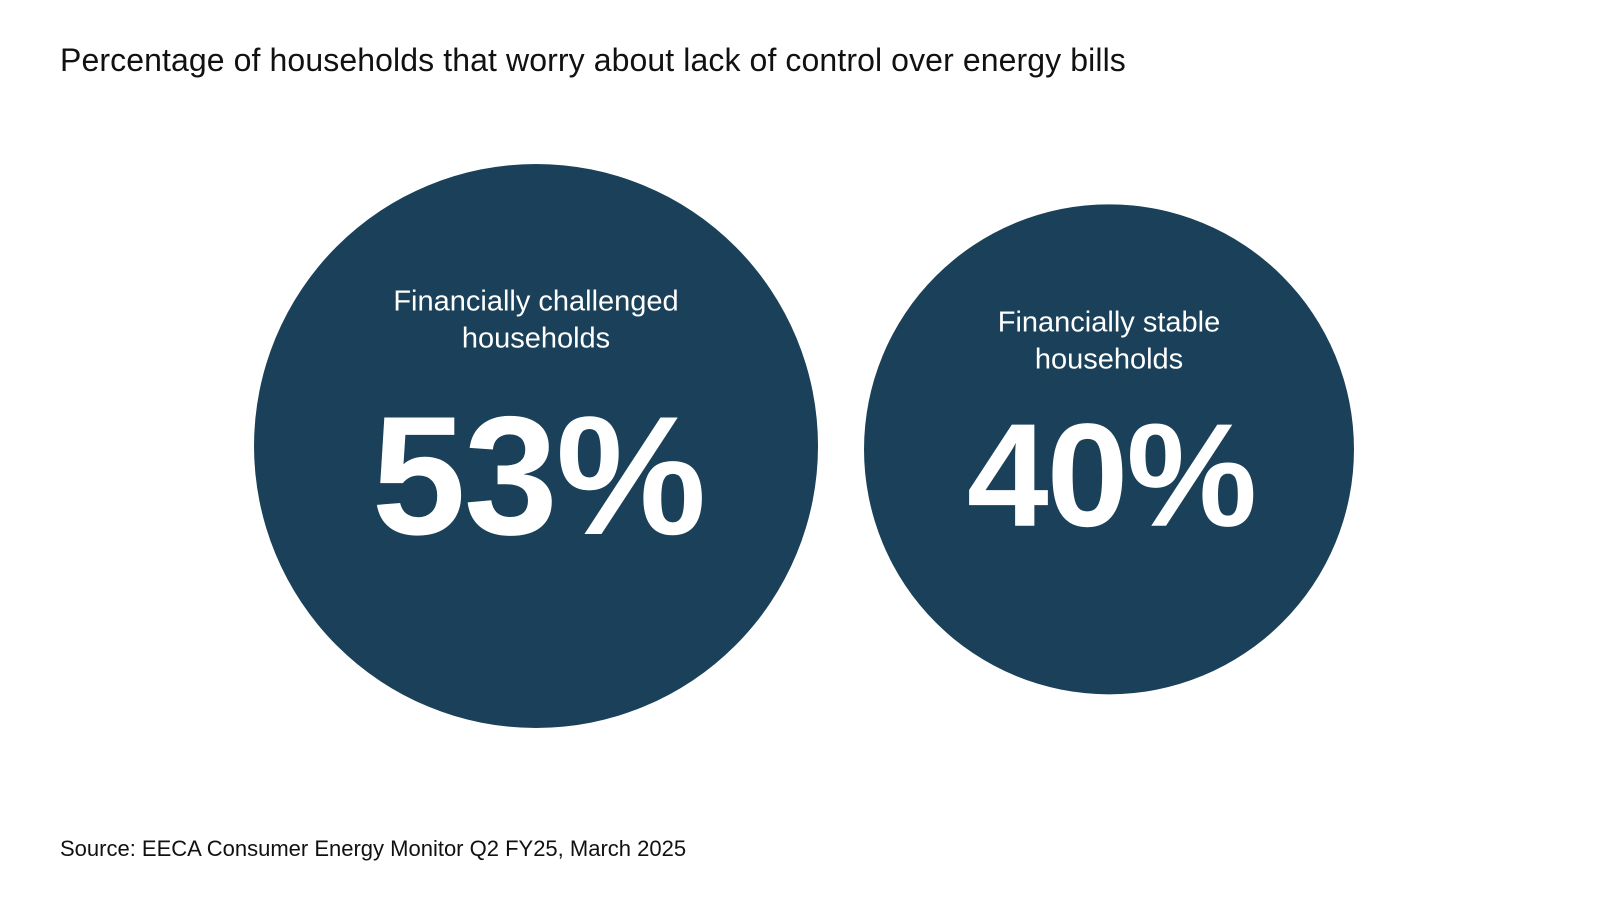  I want to click on bubble-value: 53%, so click(538, 475).